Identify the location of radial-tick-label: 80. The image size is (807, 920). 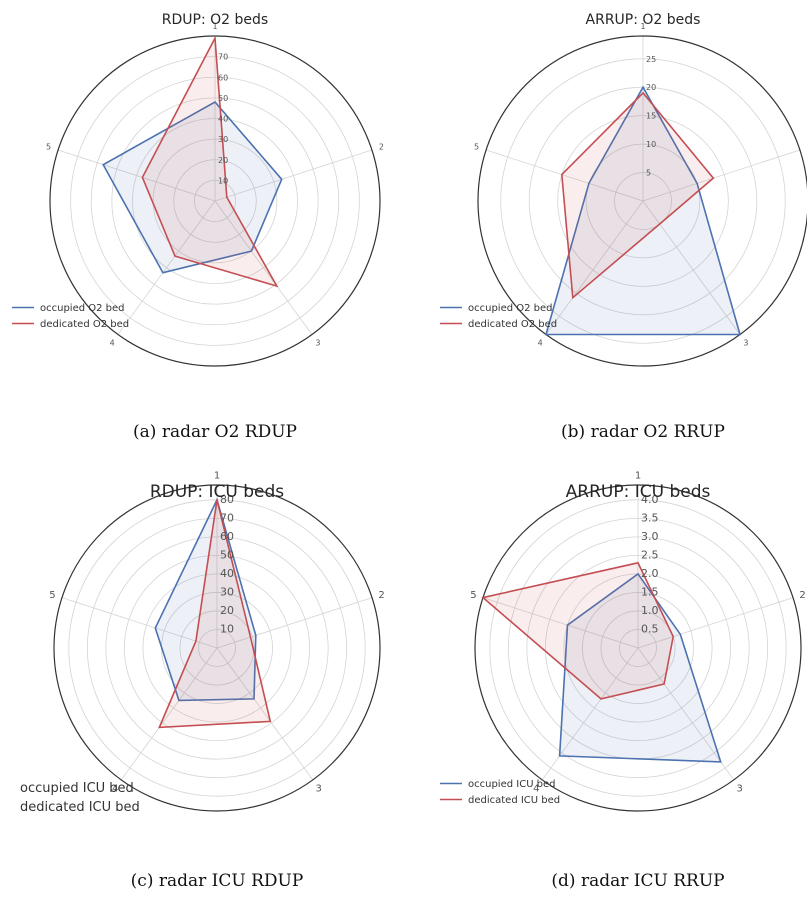
(227, 499).